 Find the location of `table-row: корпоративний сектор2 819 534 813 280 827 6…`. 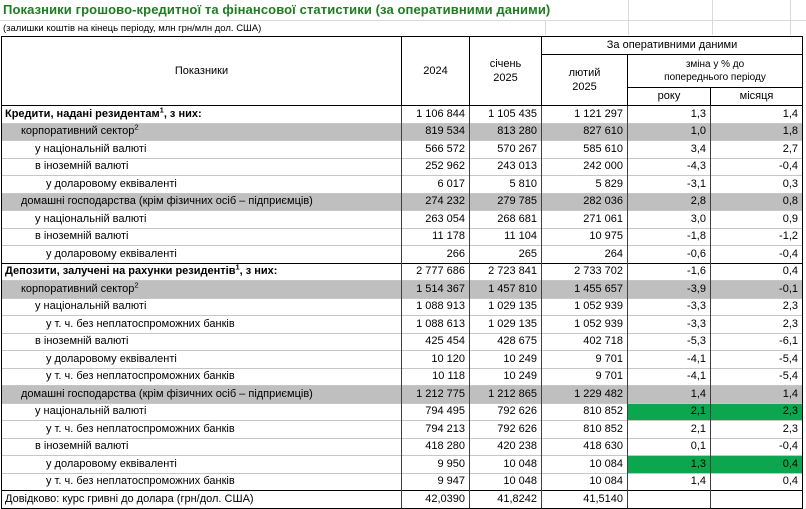

table-row: корпоративний сектор2 819 534 813 280 827 6… is located at coordinates (402, 131).